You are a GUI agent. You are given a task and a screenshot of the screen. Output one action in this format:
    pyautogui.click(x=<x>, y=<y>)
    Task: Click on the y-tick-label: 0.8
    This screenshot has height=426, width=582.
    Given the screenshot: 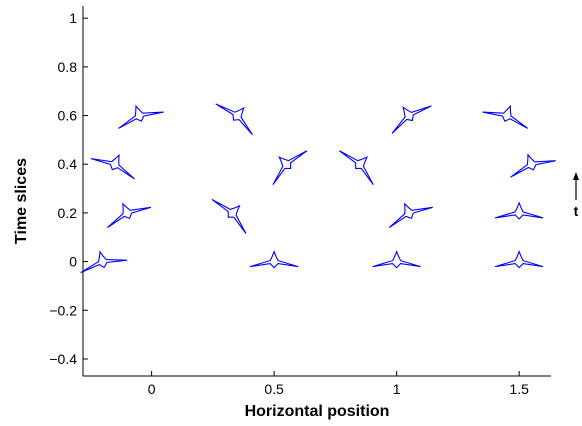 What is the action you would take?
    pyautogui.click(x=68, y=67)
    